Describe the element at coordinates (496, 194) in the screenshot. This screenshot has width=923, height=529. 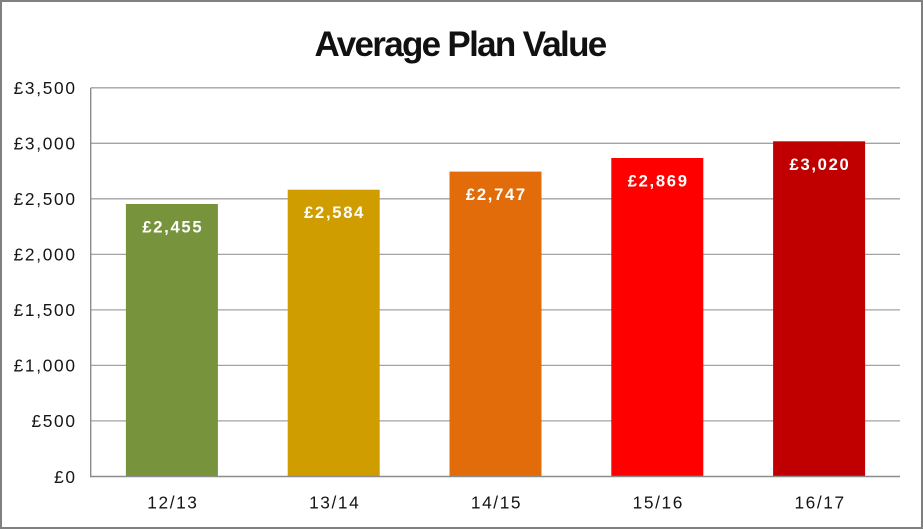
I see `svg-text: £2,747` at that location.